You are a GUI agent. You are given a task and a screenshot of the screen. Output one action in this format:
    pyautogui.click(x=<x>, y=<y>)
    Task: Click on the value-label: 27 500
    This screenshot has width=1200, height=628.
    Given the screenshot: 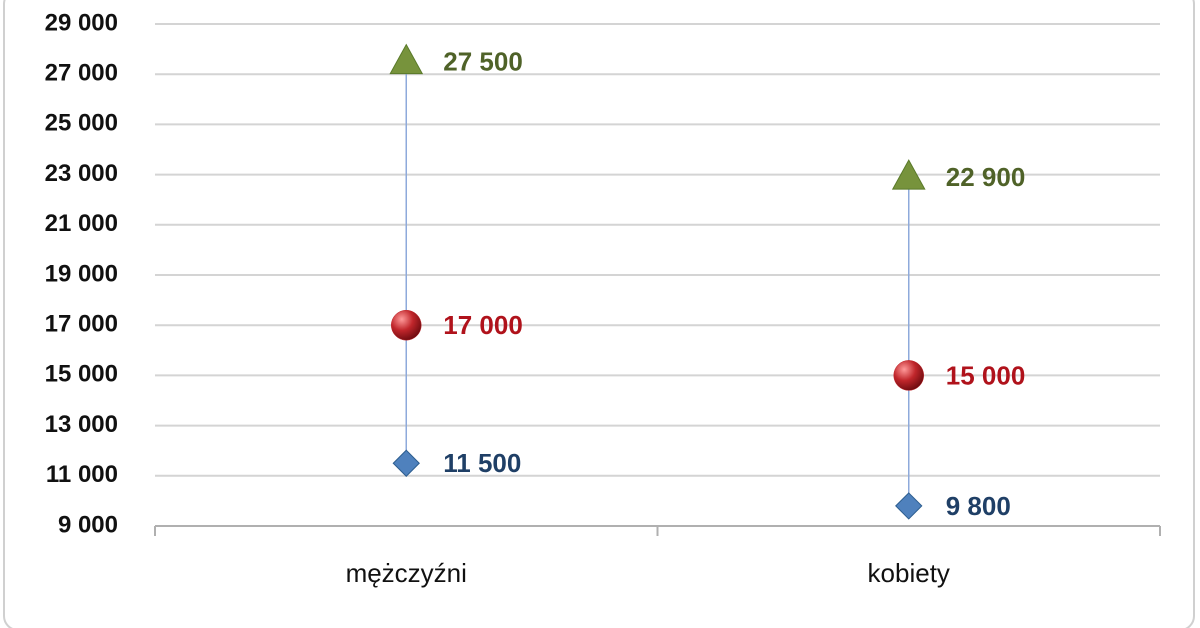 What is the action you would take?
    pyautogui.click(x=483, y=62)
    